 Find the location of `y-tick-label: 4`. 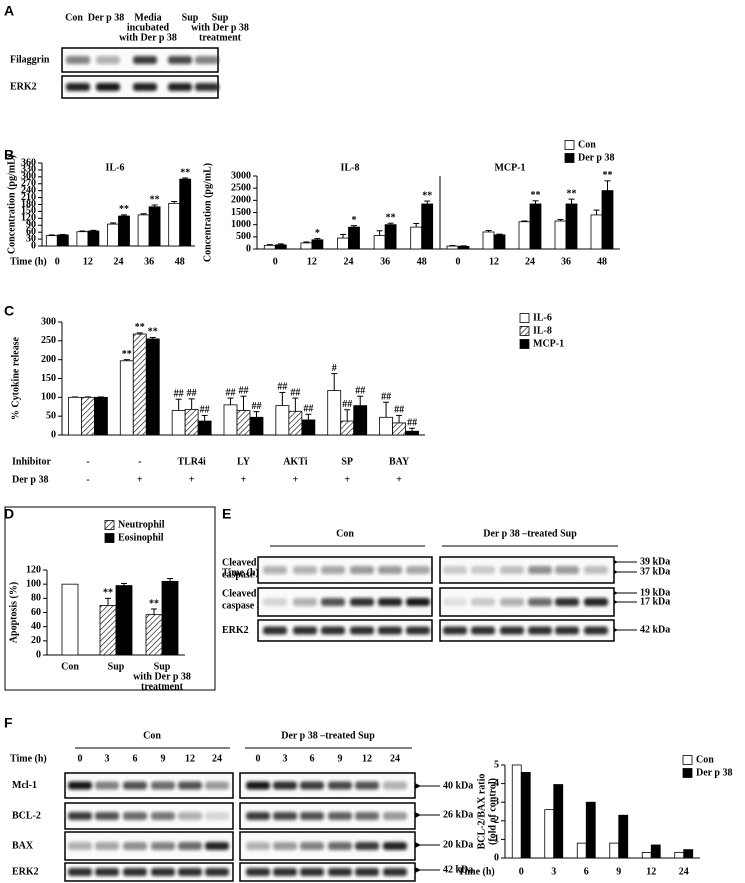

y-tick-label: 4 is located at coordinates (496, 783).